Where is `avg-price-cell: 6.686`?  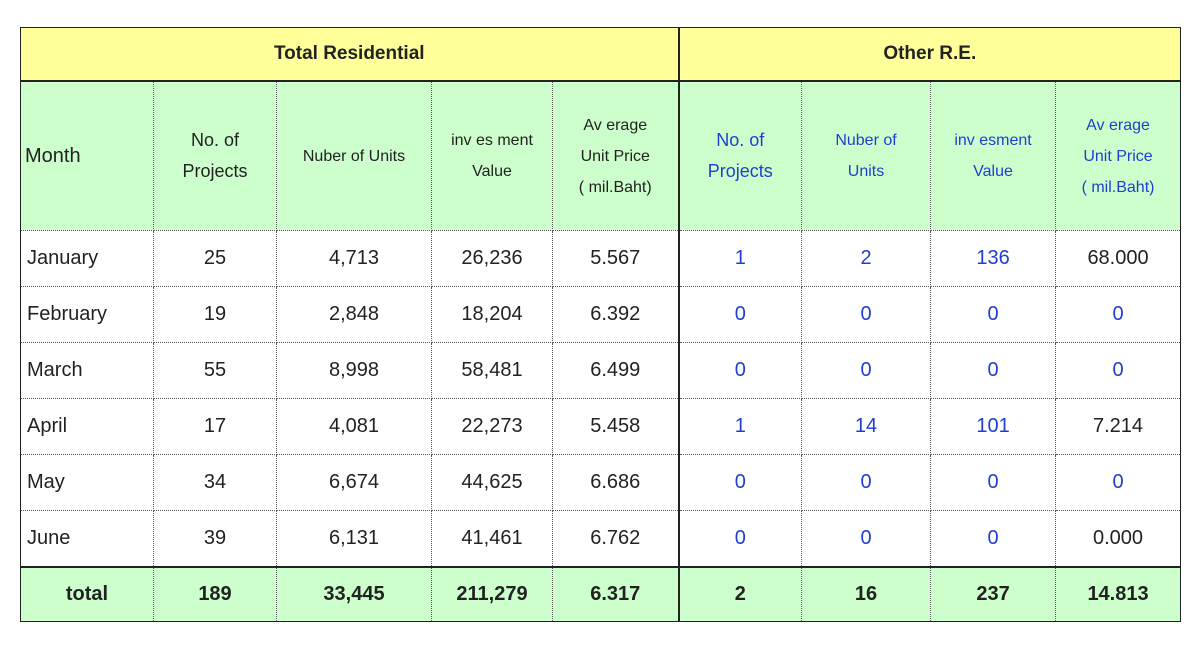 avg-price-cell: 6.686 is located at coordinates (615, 482).